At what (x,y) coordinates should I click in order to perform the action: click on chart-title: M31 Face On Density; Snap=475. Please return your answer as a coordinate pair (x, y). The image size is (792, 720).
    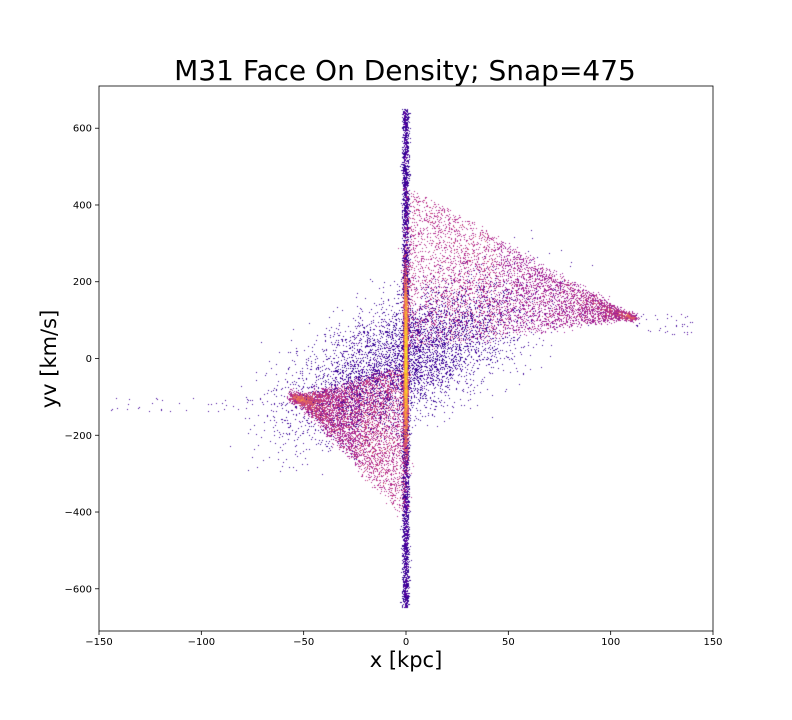
    Looking at the image, I should click on (405, 70).